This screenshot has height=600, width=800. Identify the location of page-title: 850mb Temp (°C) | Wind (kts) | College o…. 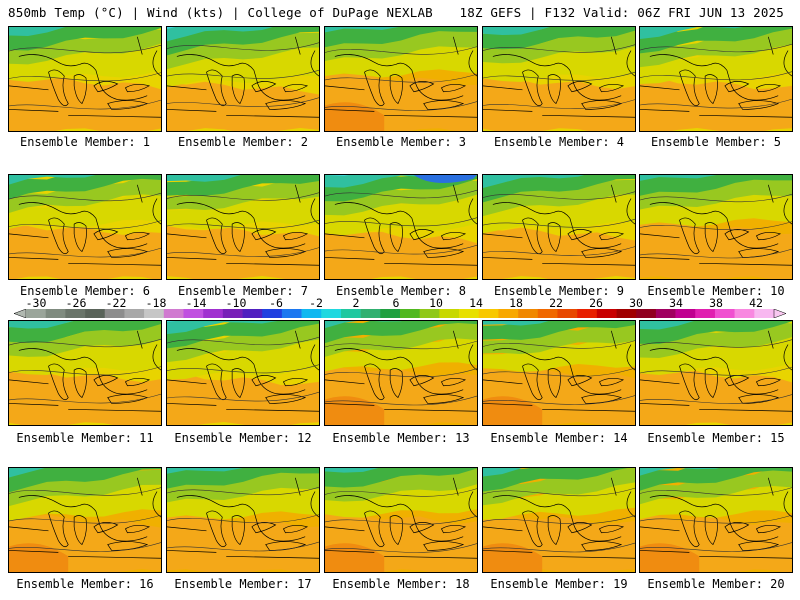
(220, 12).